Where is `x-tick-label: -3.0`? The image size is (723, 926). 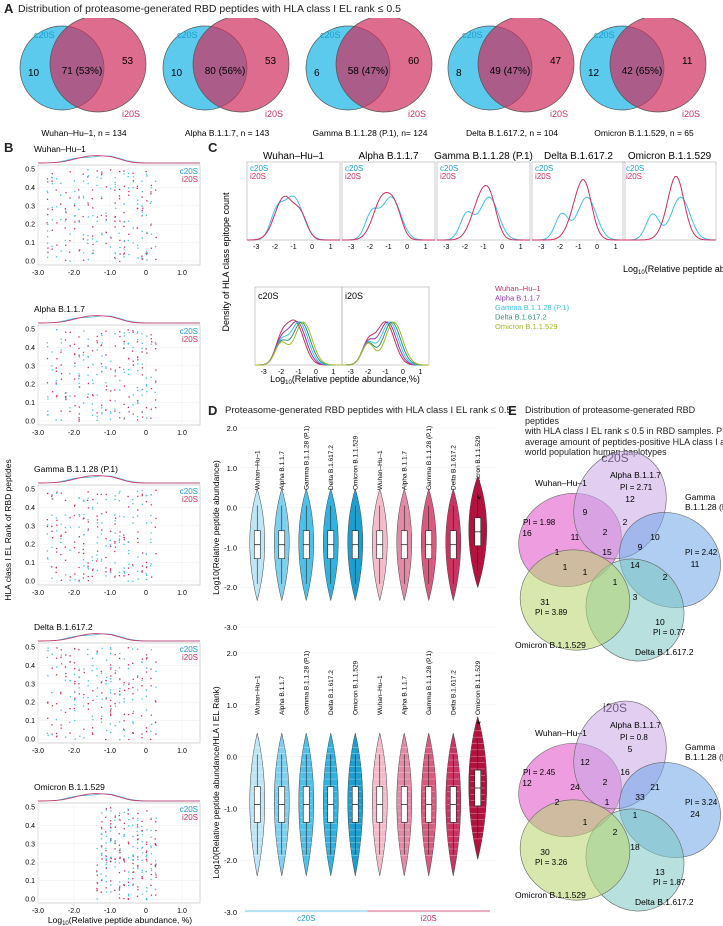
x-tick-label: -3.0 is located at coordinates (38, 593).